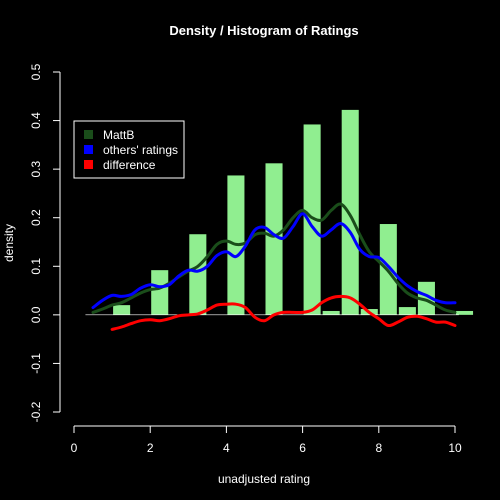 This screenshot has width=500, height=500. I want to click on x-tick-label: 6, so click(302, 448).